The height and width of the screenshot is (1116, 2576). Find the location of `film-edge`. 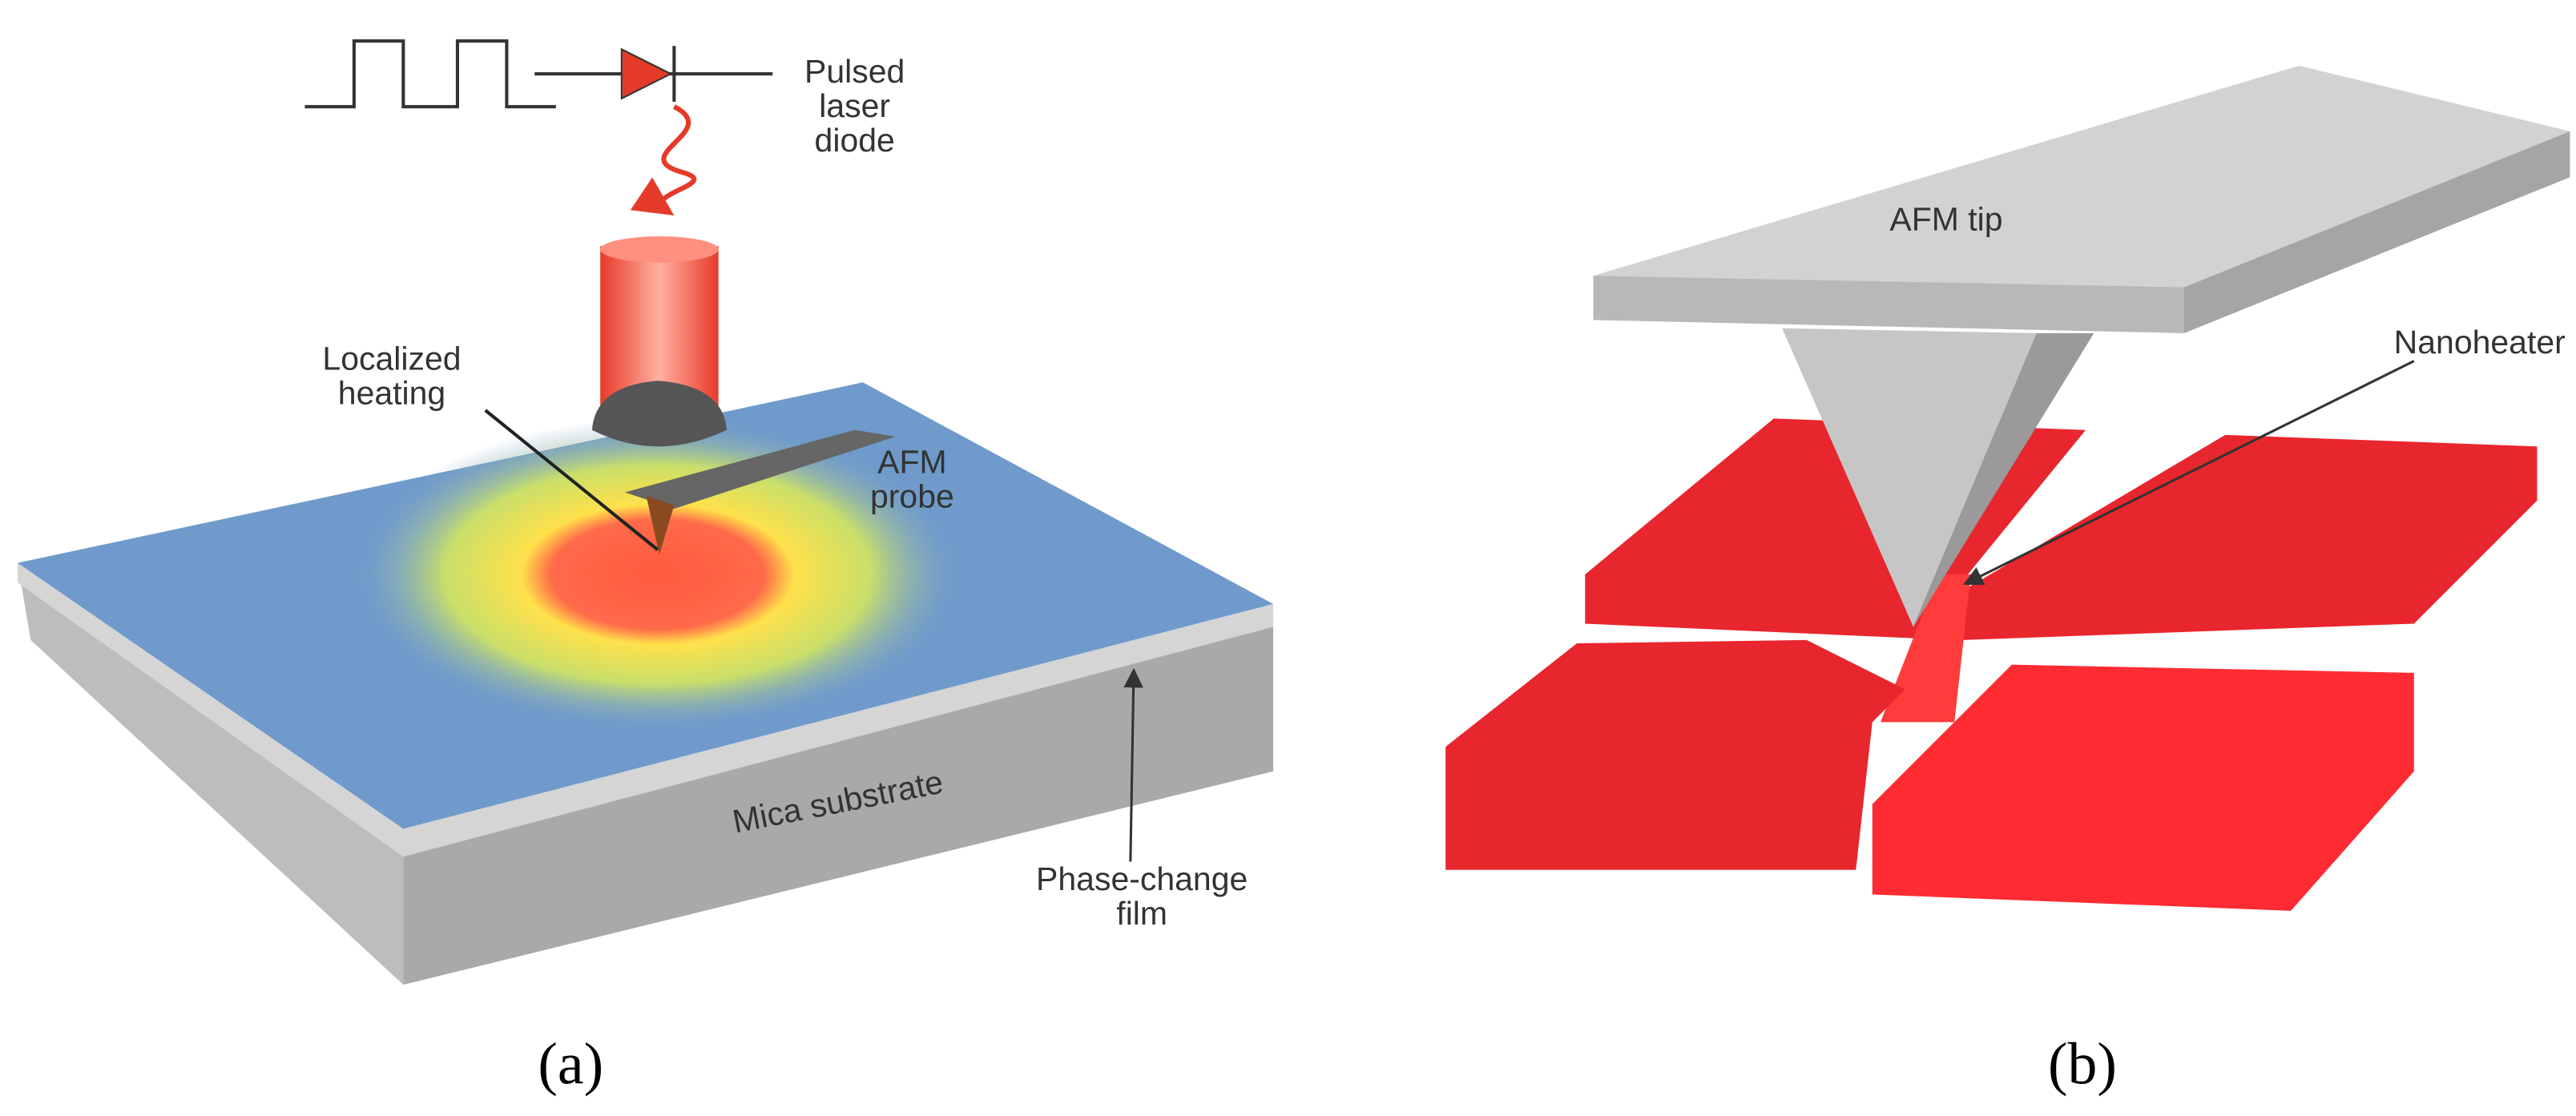

film-edge is located at coordinates (645, 709).